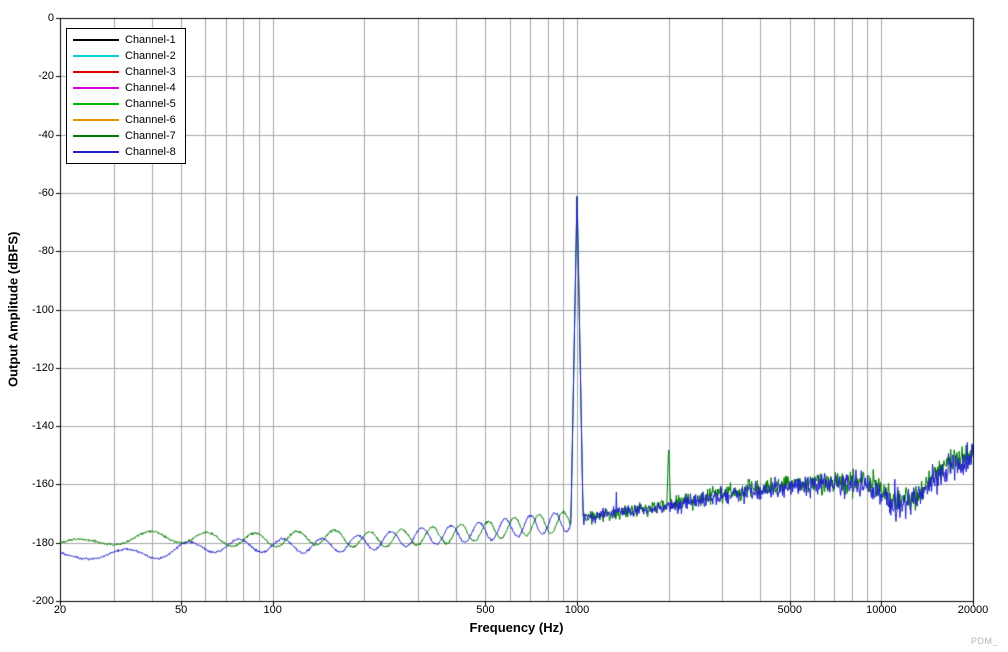  I want to click on y-tick-label--80: -80, so click(46, 251).